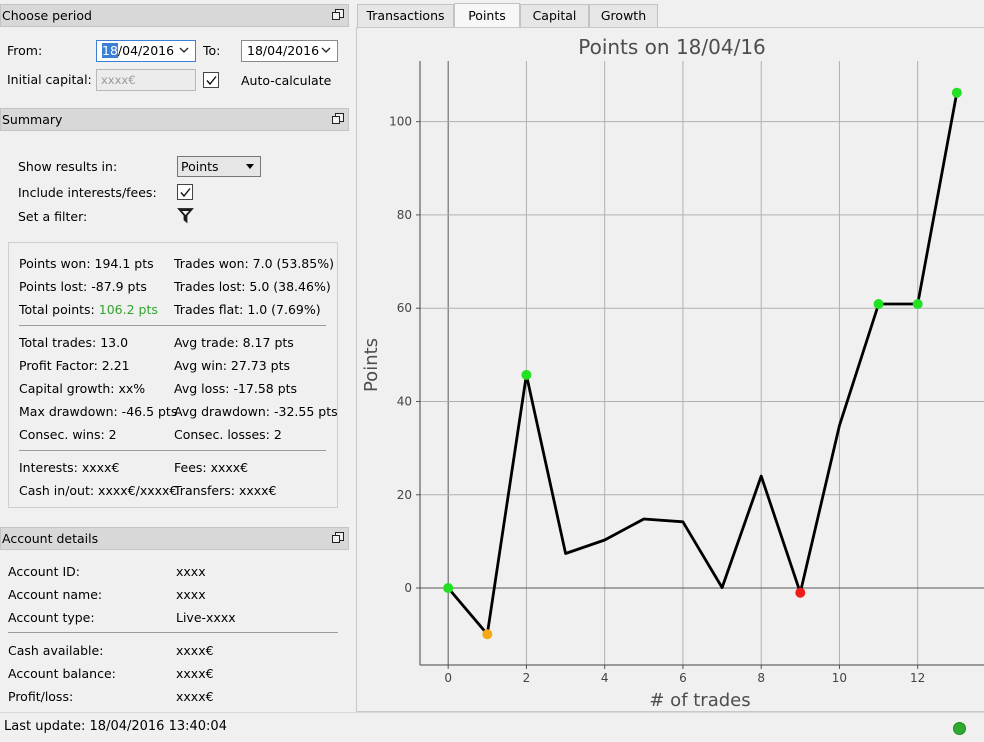 This screenshot has height=742, width=984. What do you see at coordinates (527, 678) in the screenshot?
I see `x-tick-label: 2` at bounding box center [527, 678].